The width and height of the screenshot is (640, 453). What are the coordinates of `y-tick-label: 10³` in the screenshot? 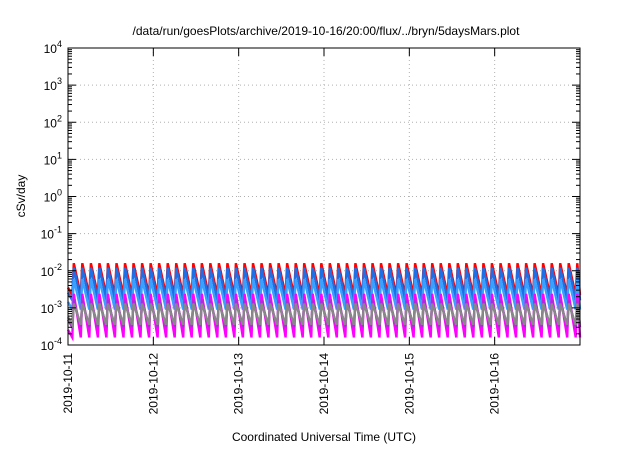 It's located at (53, 84).